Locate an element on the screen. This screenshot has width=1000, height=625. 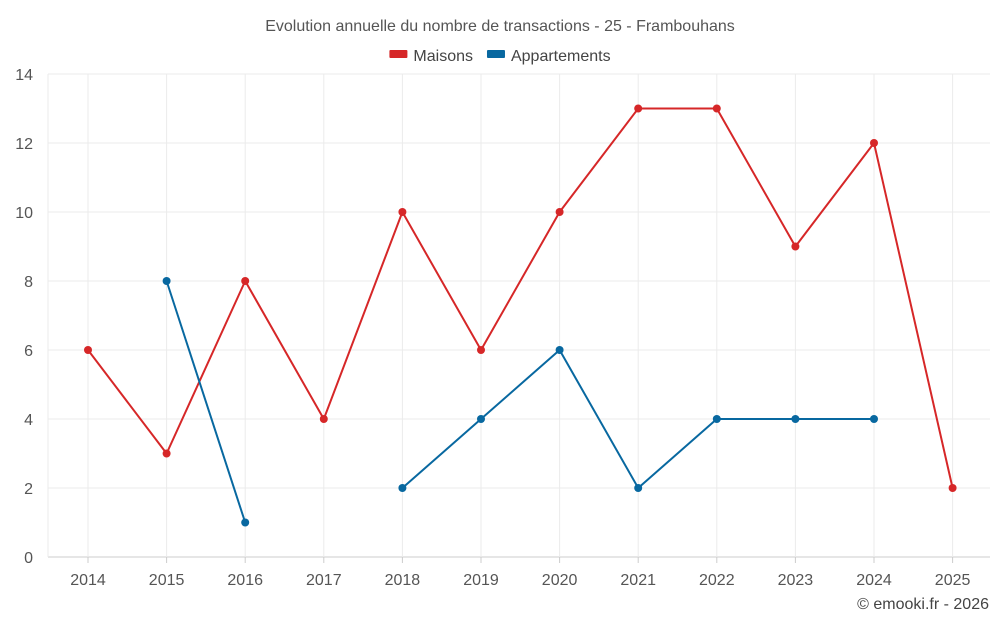
credit: © emooki.fr - 2026 is located at coordinates (923, 604).